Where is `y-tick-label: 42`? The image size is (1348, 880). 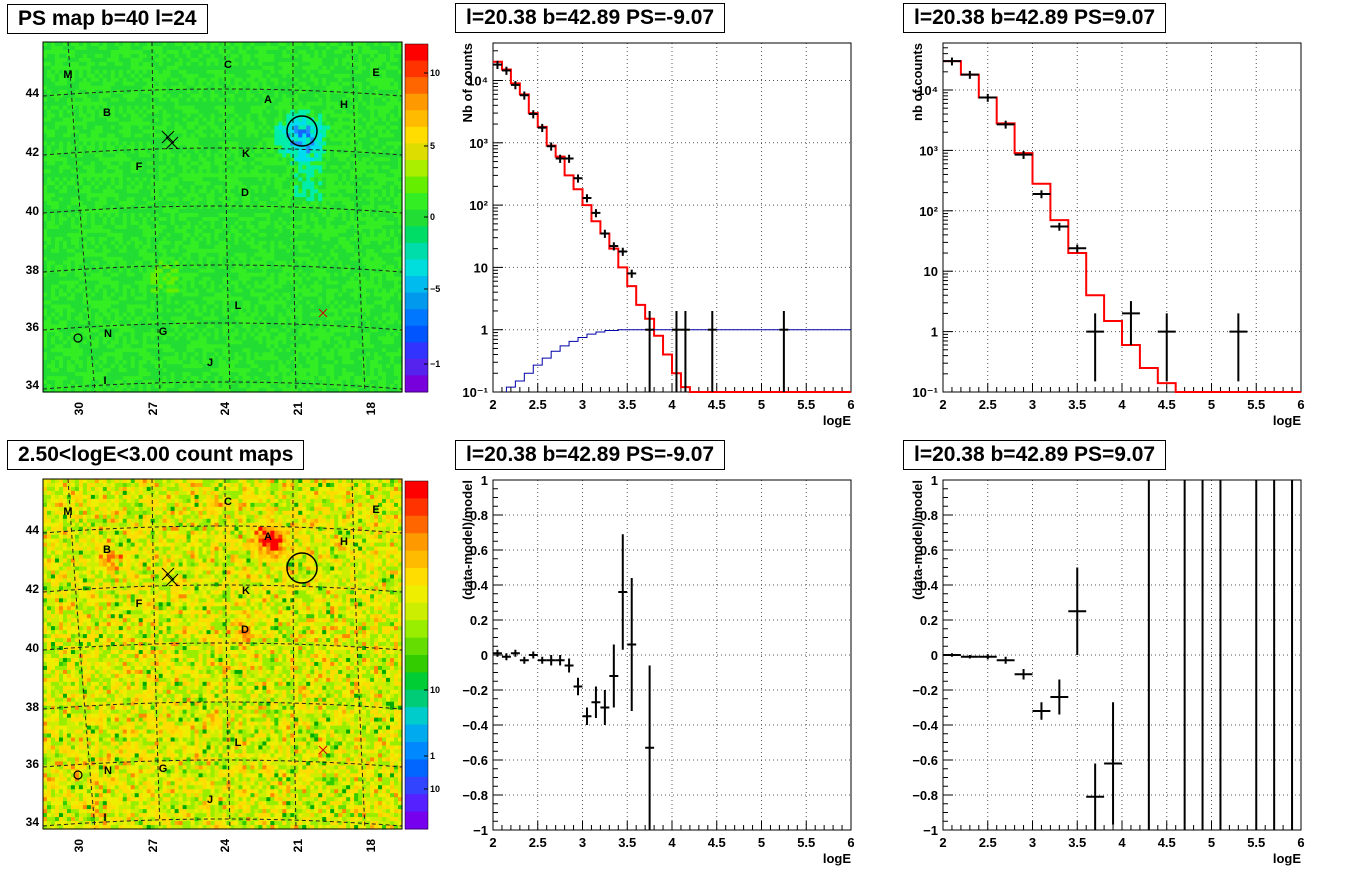
y-tick-label: 42 is located at coordinates (33, 589).